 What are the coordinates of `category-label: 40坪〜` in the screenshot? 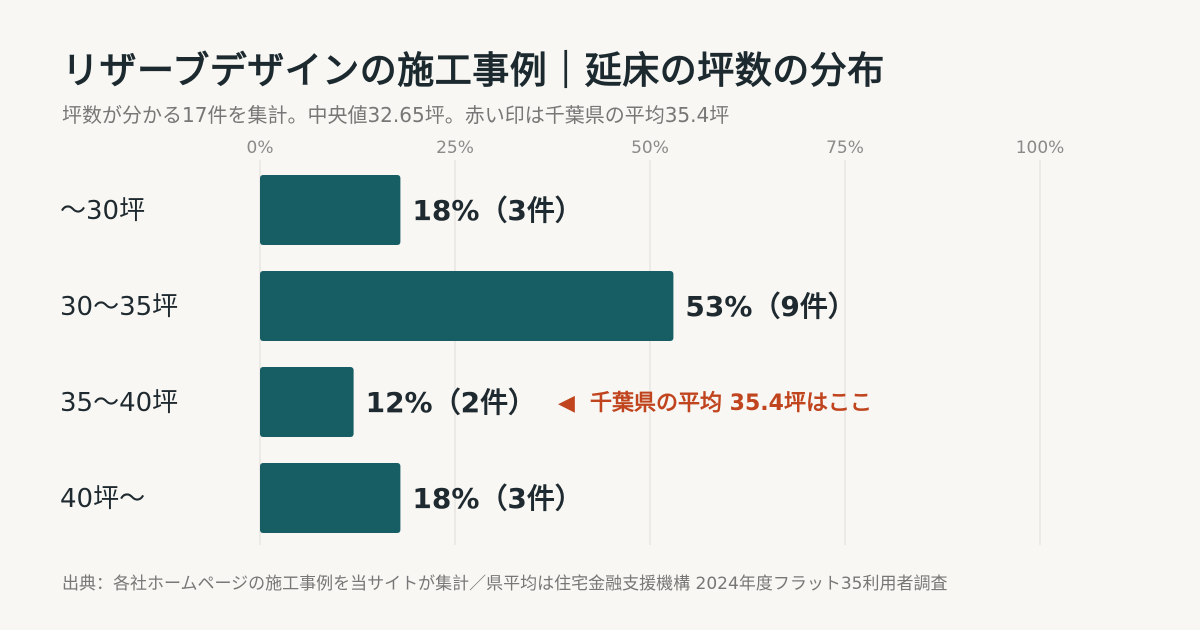 It's located at (102, 499).